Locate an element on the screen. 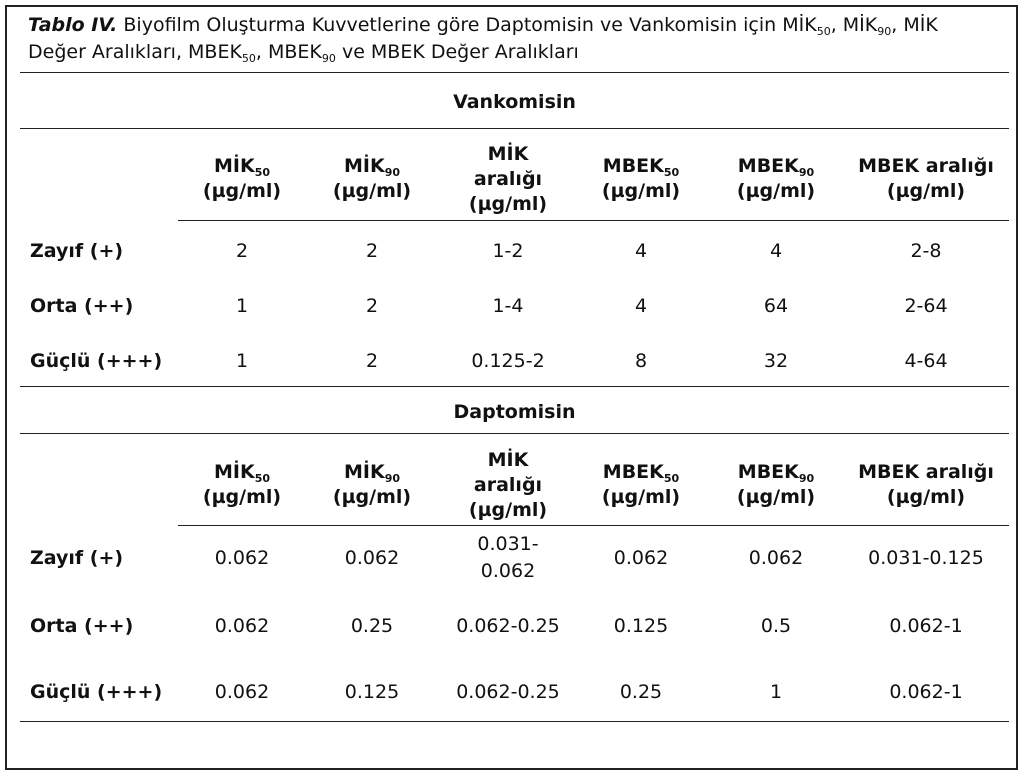 The width and height of the screenshot is (1027, 778). table-cell: 32 is located at coordinates (776, 360).